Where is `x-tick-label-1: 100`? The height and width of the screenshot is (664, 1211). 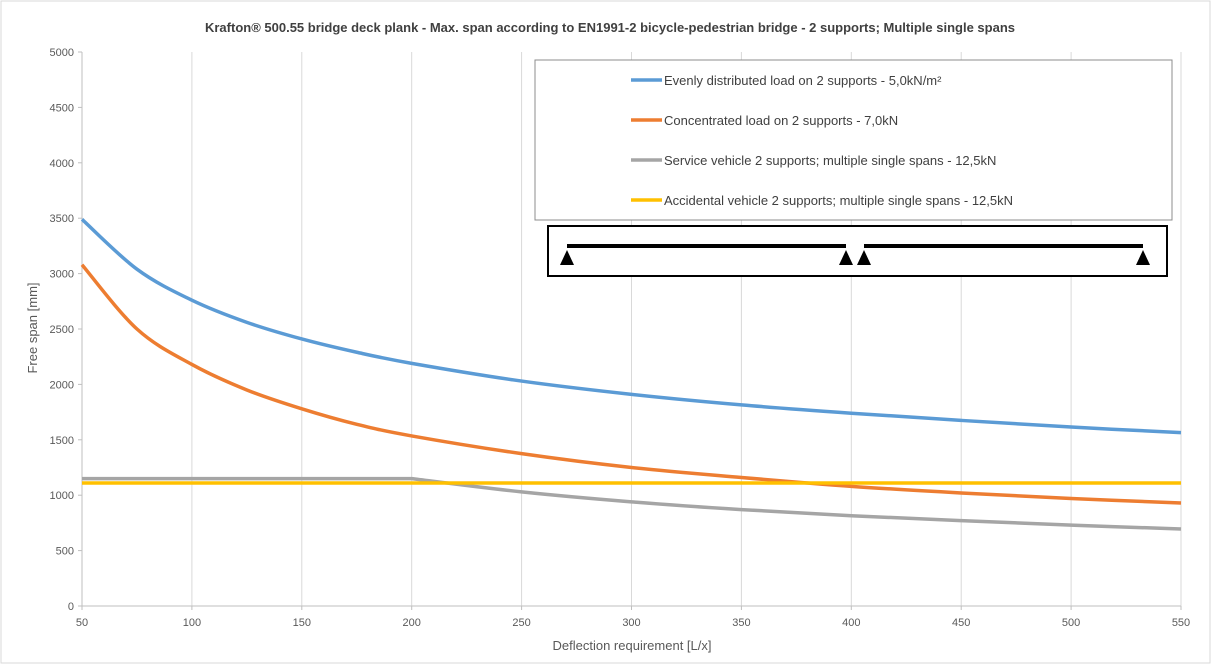 x-tick-label-1: 100 is located at coordinates (192, 623).